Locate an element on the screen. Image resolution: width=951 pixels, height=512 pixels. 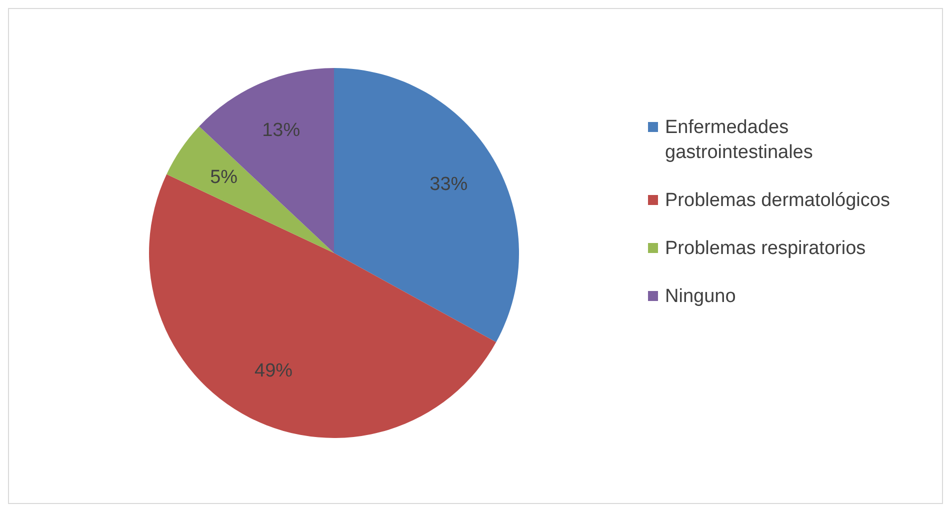
legend-label: Problemas respiratorios is located at coordinates (765, 248).